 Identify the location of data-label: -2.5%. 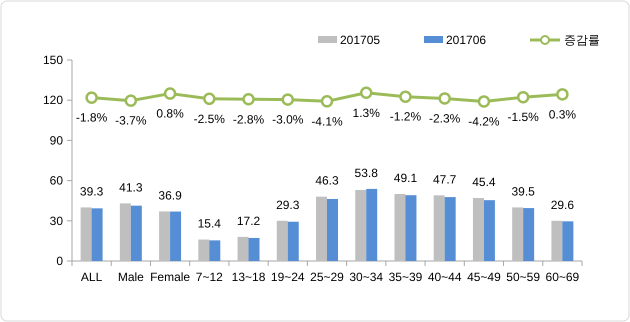
(210, 119).